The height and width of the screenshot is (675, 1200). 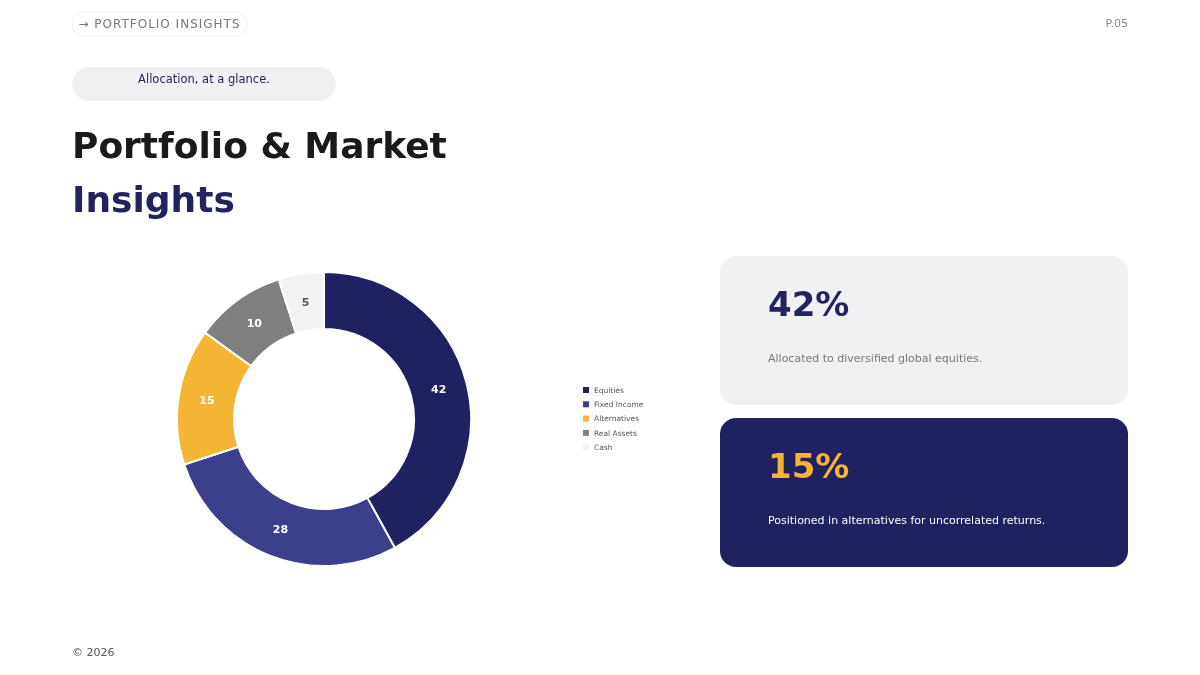 I want to click on chart-subtitle: Allocation, at a glance., so click(x=204, y=79).